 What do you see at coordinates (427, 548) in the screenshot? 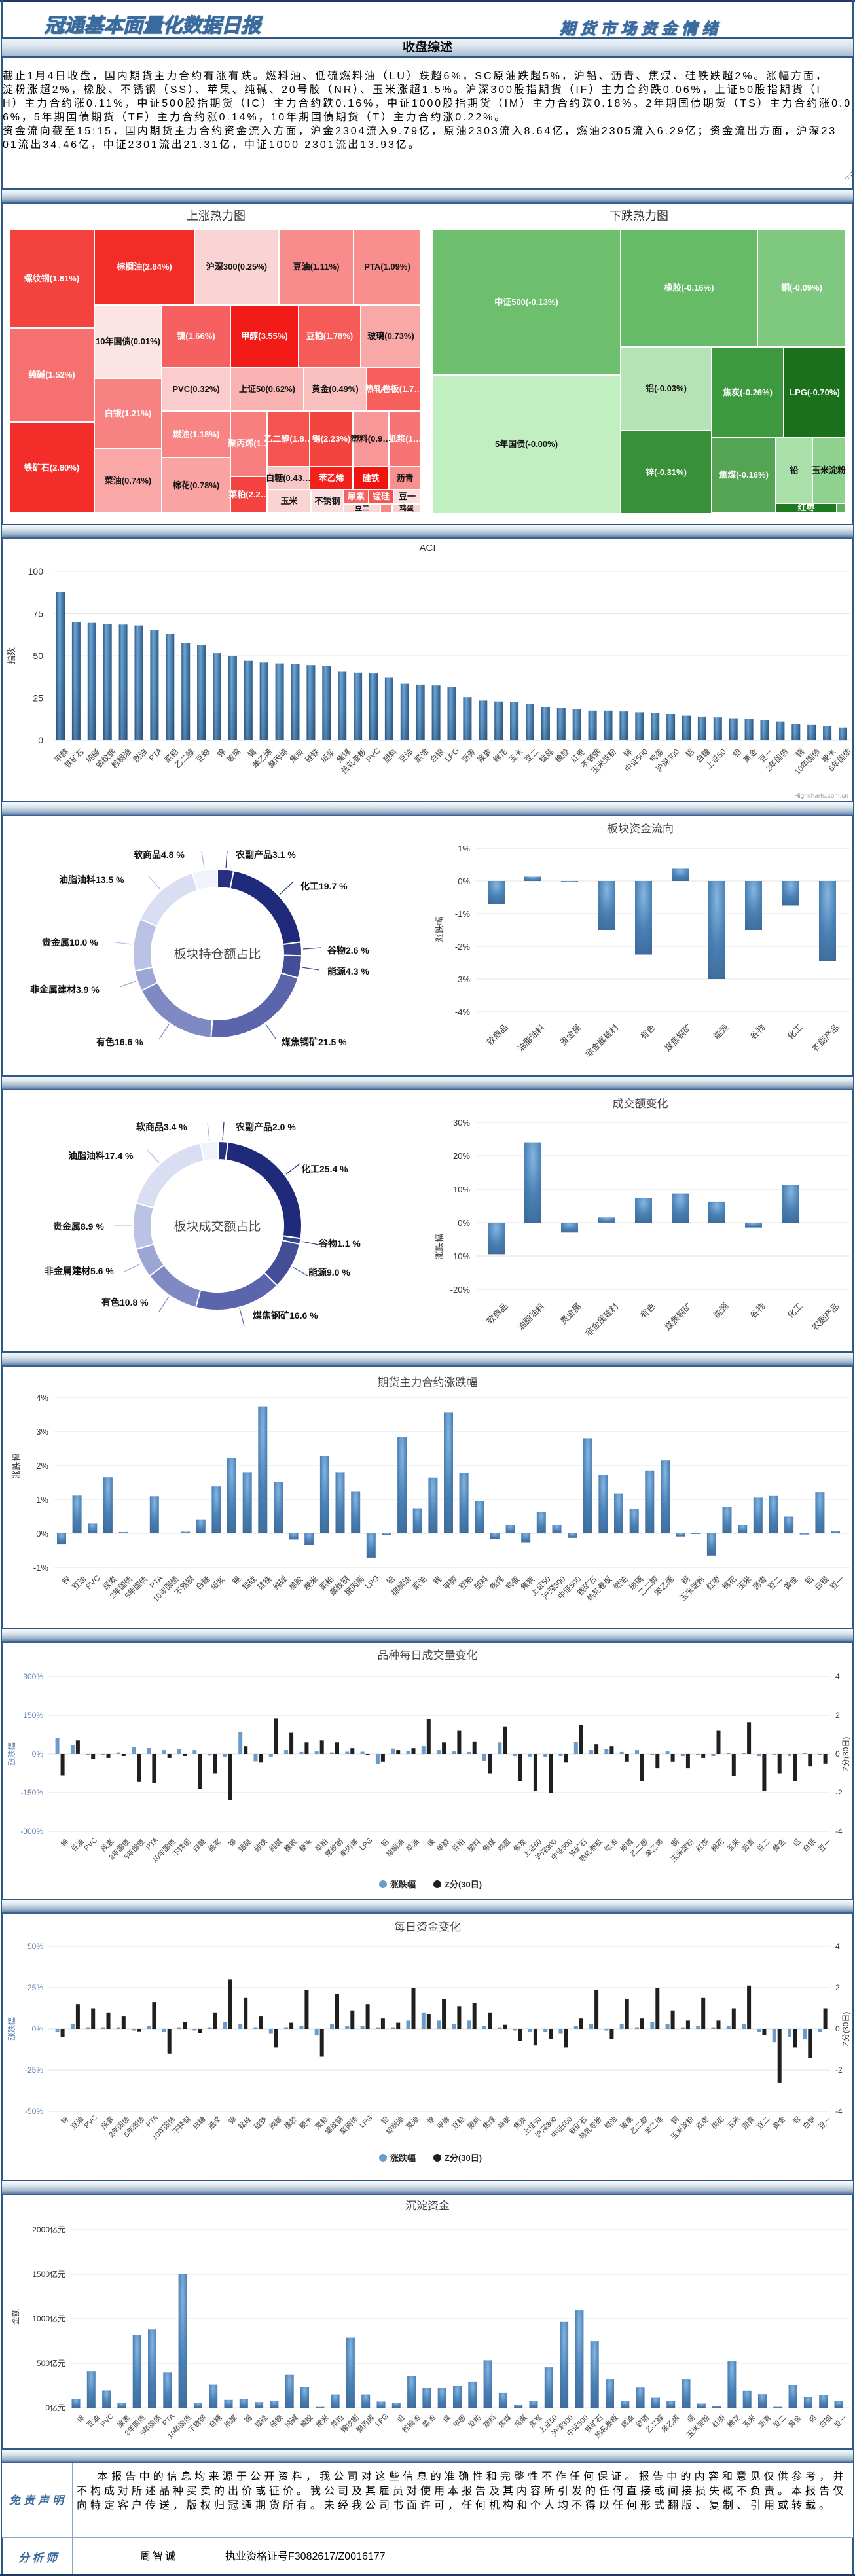
I see `svg-text: ACI` at bounding box center [427, 548].